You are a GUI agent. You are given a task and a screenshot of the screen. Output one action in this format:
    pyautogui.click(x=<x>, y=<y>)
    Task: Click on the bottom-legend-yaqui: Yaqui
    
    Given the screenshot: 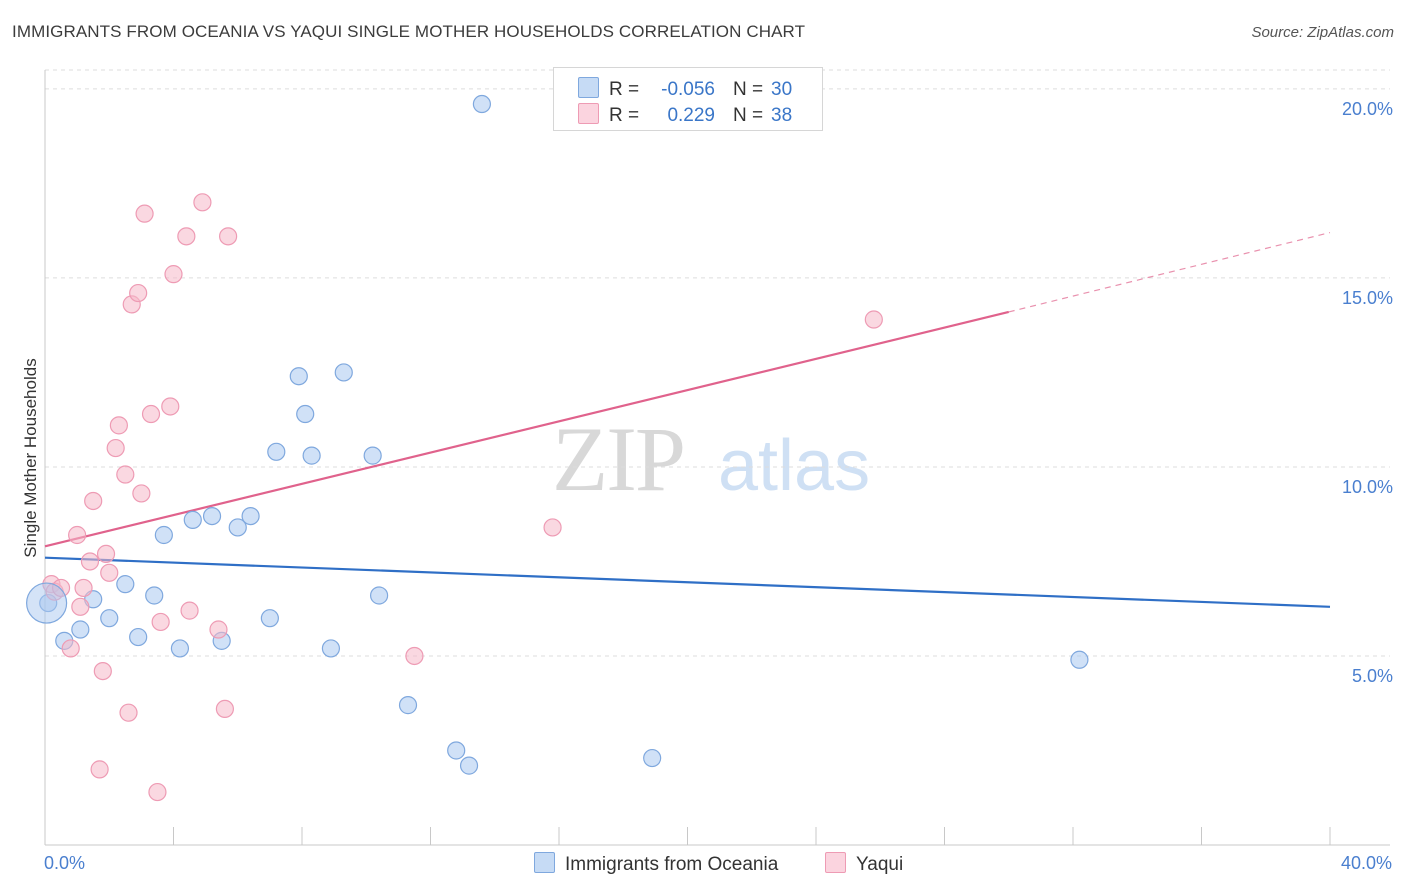 What is the action you would take?
    pyautogui.click(x=864, y=864)
    